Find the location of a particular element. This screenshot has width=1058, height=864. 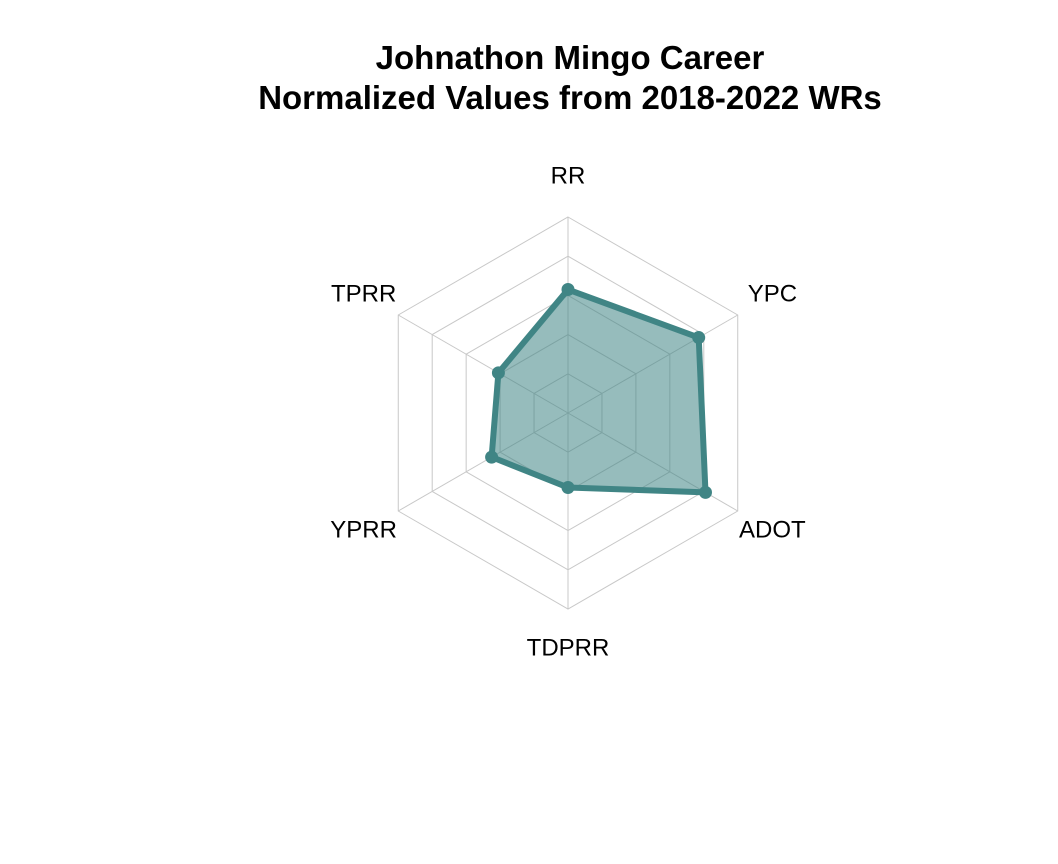

series-points is located at coordinates (598, 391).